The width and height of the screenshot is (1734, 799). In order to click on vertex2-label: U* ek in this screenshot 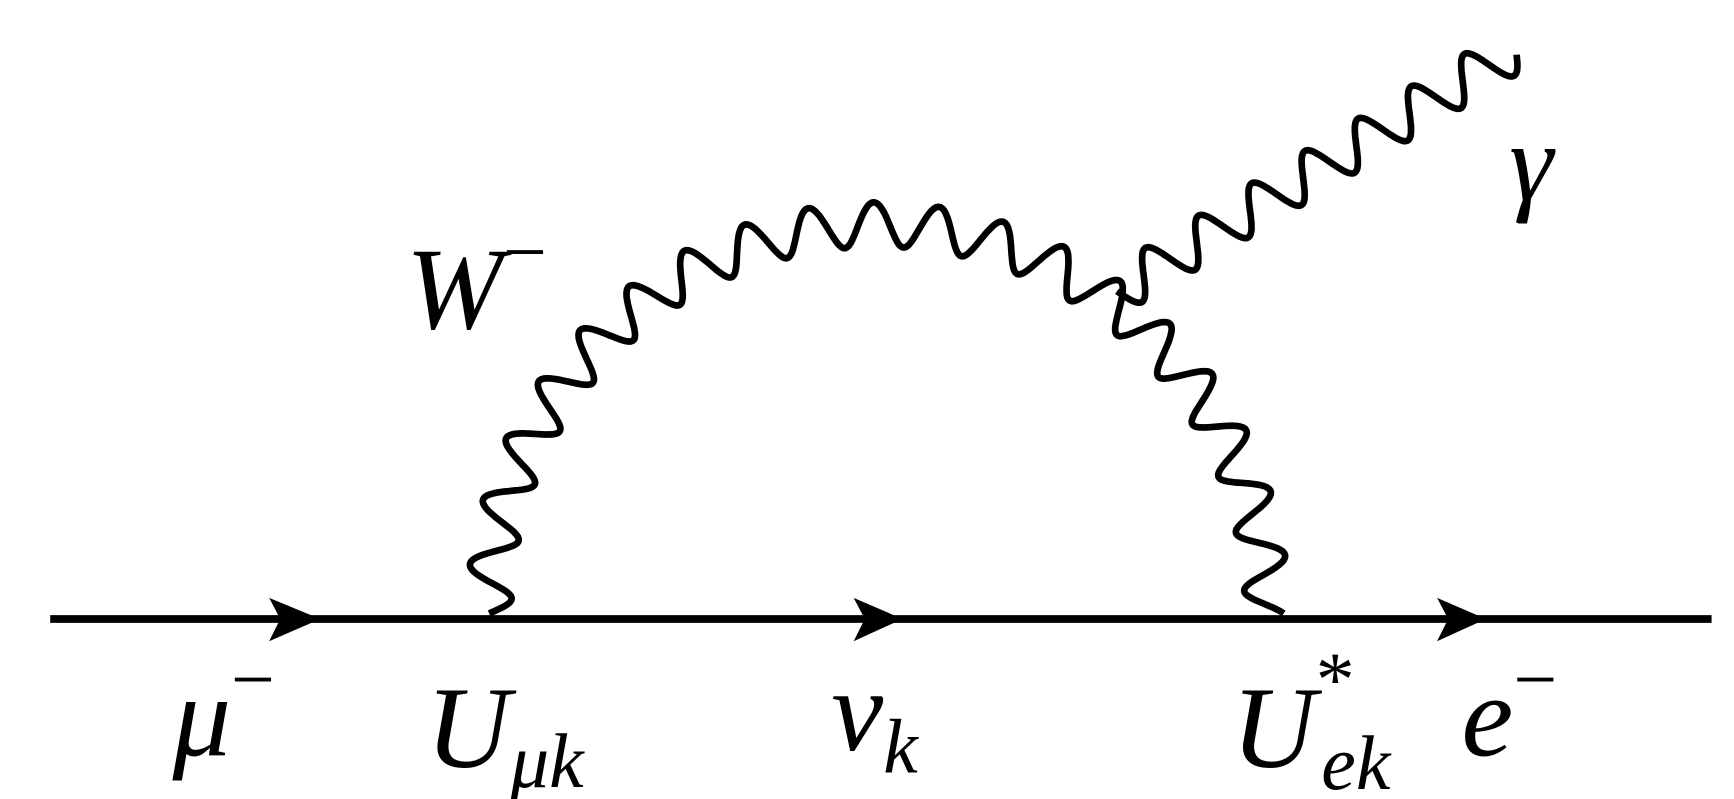, I will do `click(1311, 718)`.